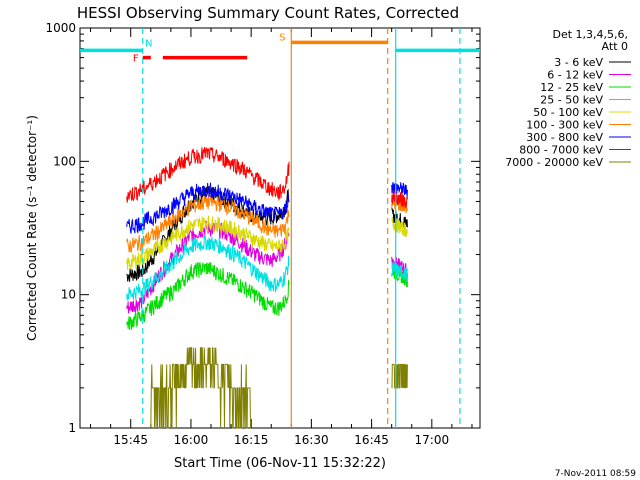 The image size is (640, 480). I want to click on flag-label: S, so click(282, 37).